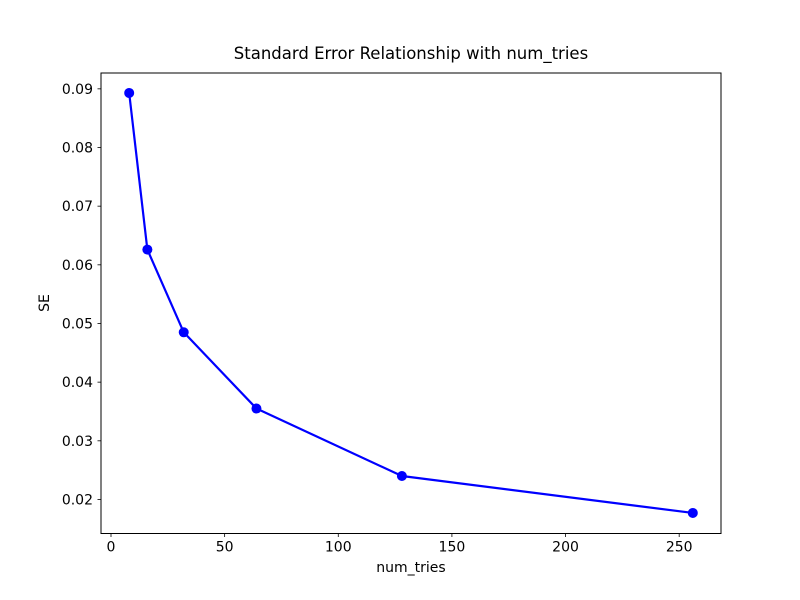 This screenshot has height=600, width=800. Describe the element at coordinates (77, 149) in the screenshot. I see `y-tick-label: 0.08` at that location.